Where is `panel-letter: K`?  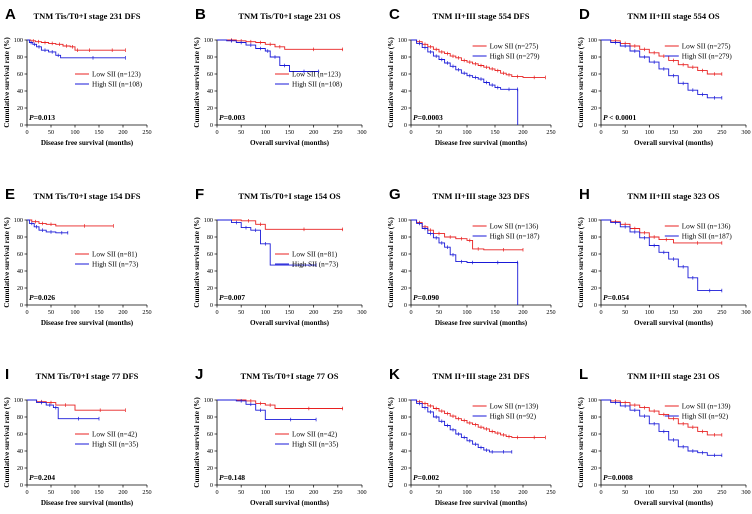 panel-letter: K is located at coordinates (394, 374).